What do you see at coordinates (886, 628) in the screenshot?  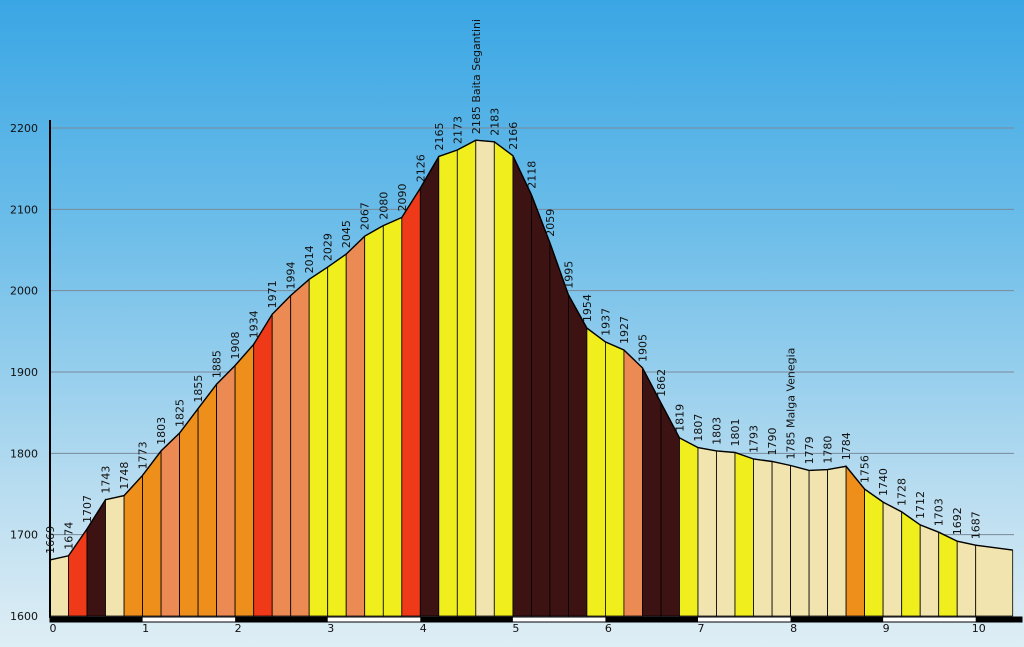 I see `x-tick-label: 9` at bounding box center [886, 628].